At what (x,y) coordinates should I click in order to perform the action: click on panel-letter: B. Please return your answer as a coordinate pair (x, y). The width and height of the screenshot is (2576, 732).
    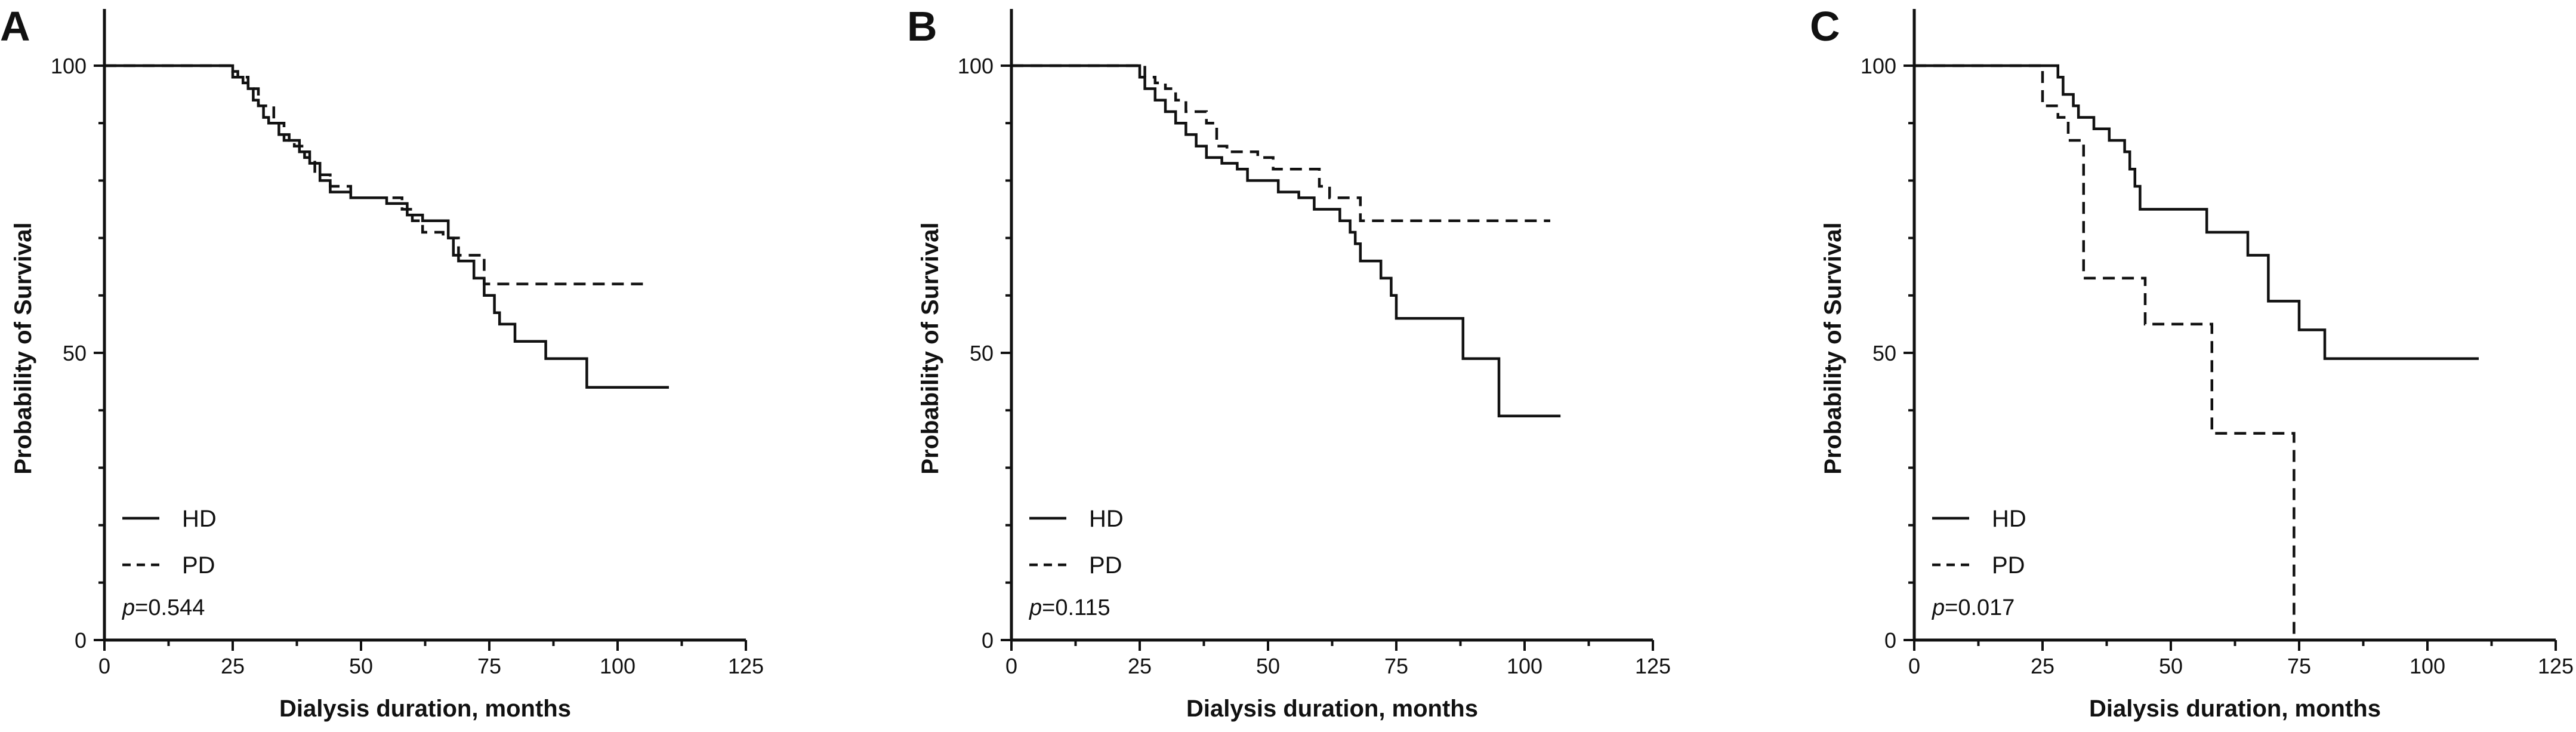
    Looking at the image, I should click on (922, 26).